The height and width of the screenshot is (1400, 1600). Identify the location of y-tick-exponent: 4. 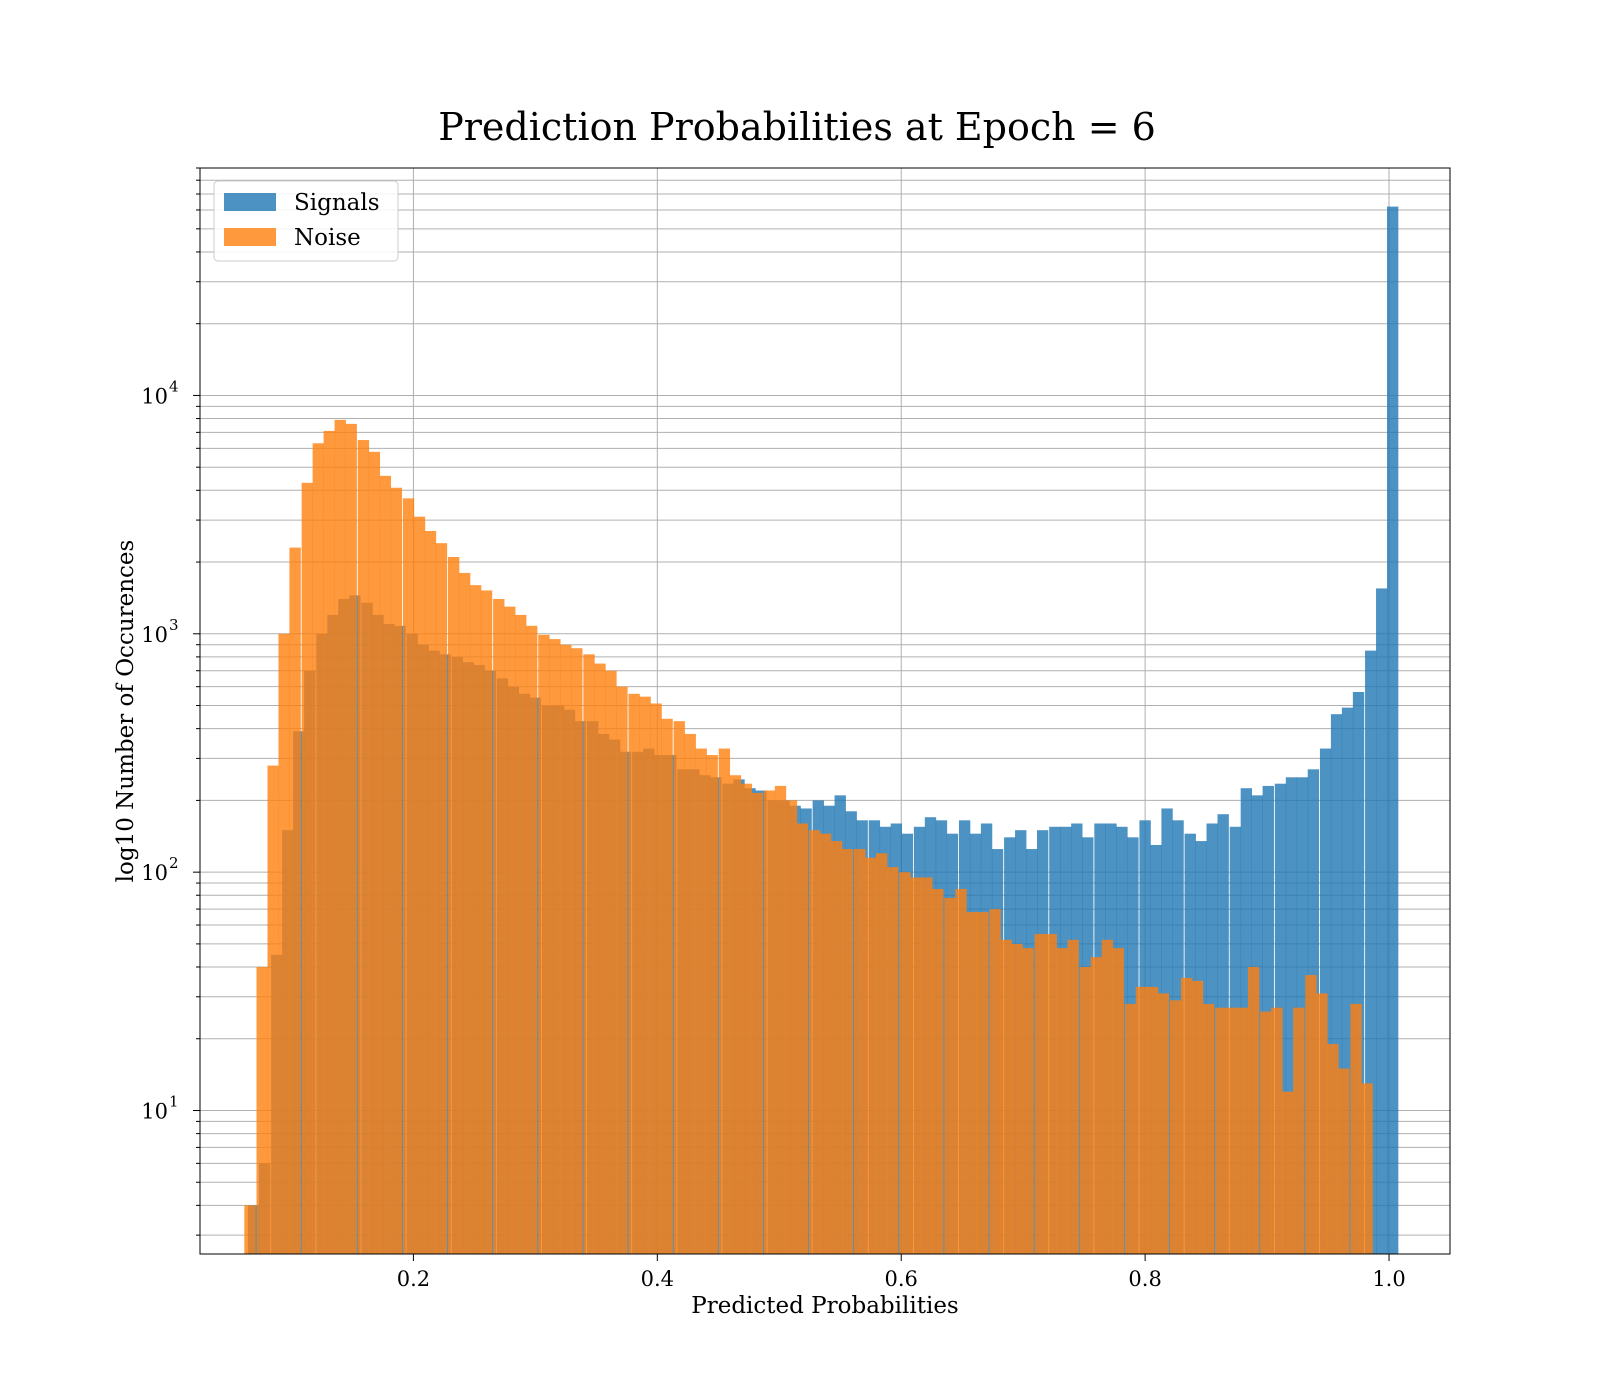
(174, 386).